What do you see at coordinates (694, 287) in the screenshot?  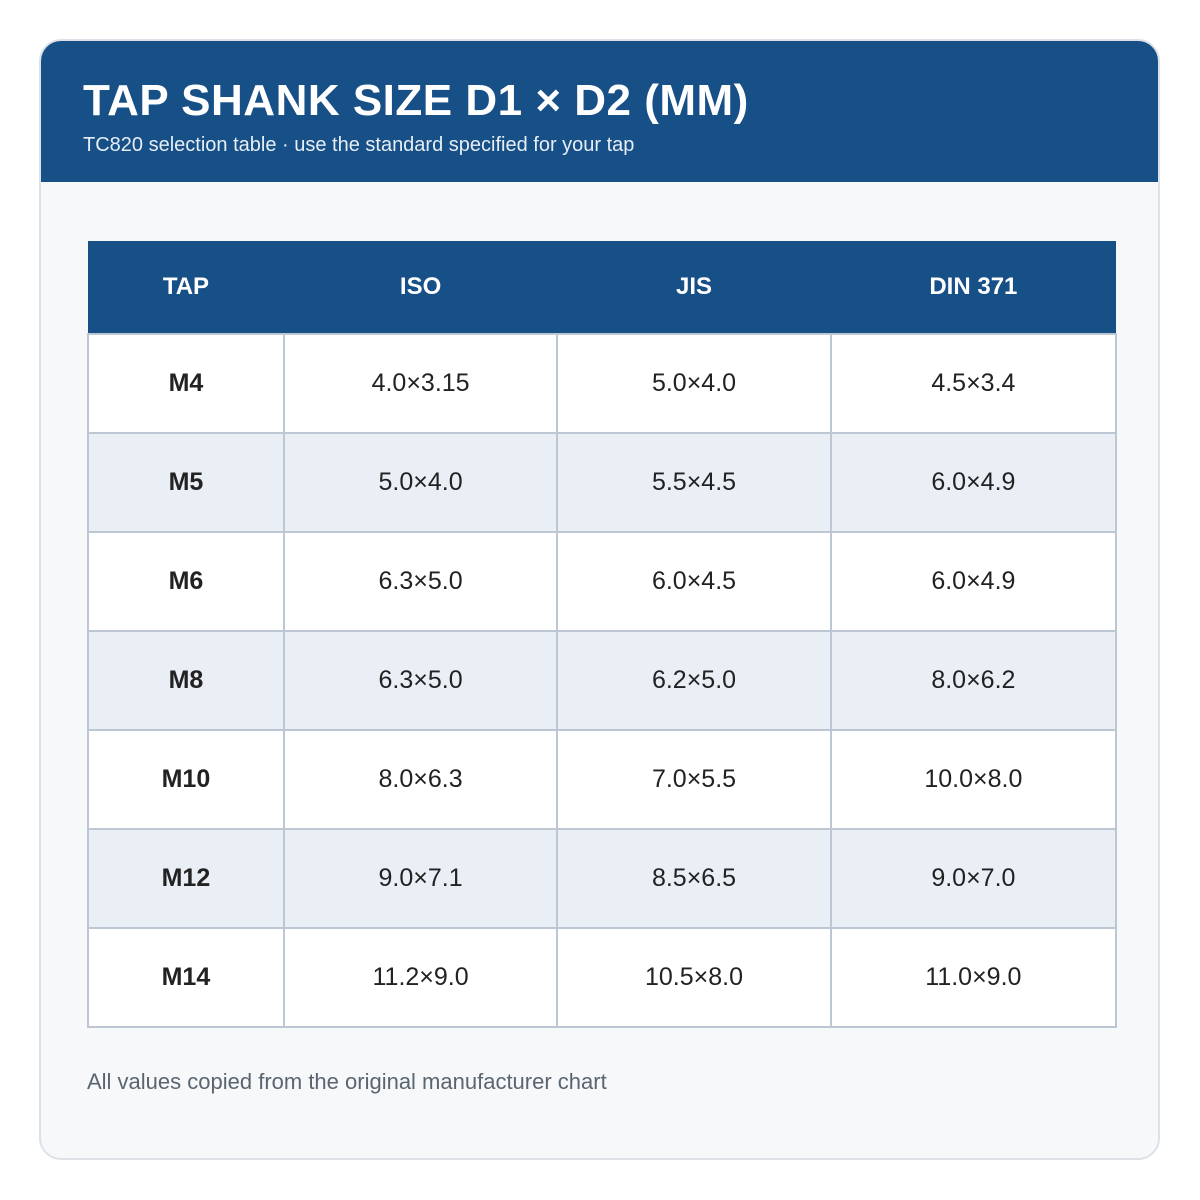 I see `column-header: JIS` at bounding box center [694, 287].